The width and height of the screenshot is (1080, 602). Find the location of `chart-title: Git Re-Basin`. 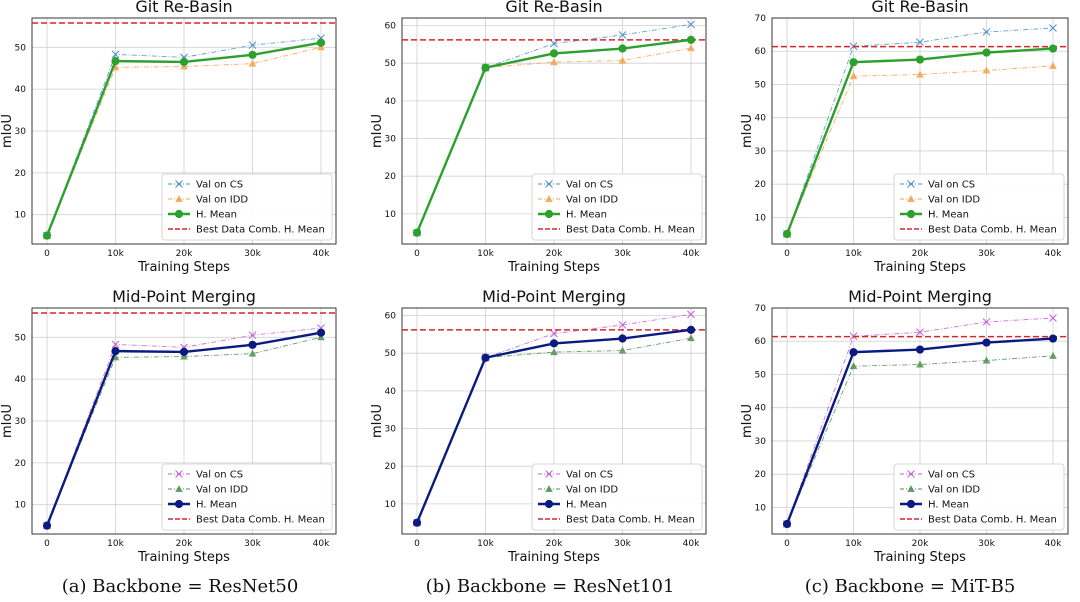

chart-title: Git Re-Basin is located at coordinates (553, 8).